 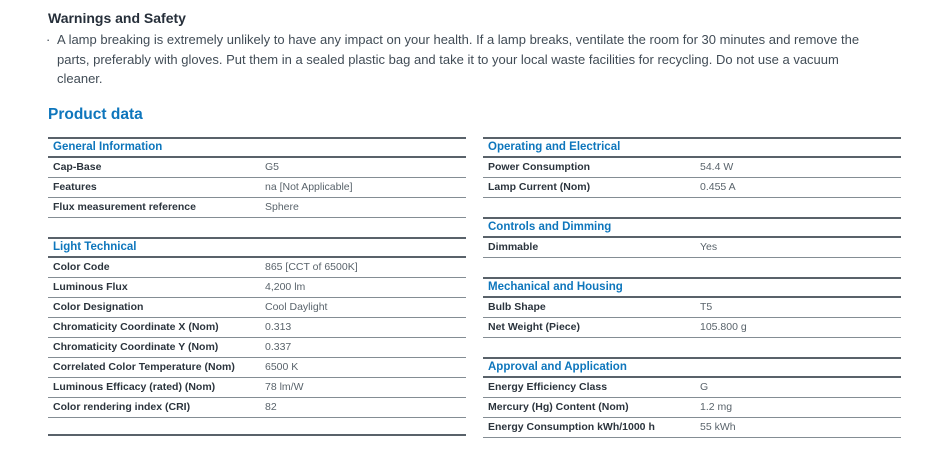 What do you see at coordinates (706, 307) in the screenshot?
I see `spec-value: T5` at bounding box center [706, 307].